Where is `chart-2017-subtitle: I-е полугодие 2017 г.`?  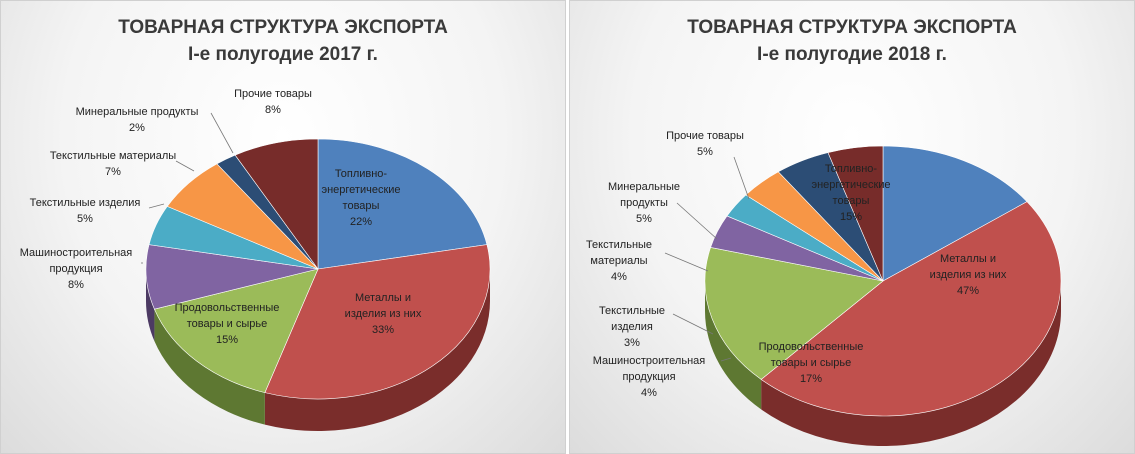
chart-2017-subtitle: I-е полугодие 2017 г. is located at coordinates (283, 54).